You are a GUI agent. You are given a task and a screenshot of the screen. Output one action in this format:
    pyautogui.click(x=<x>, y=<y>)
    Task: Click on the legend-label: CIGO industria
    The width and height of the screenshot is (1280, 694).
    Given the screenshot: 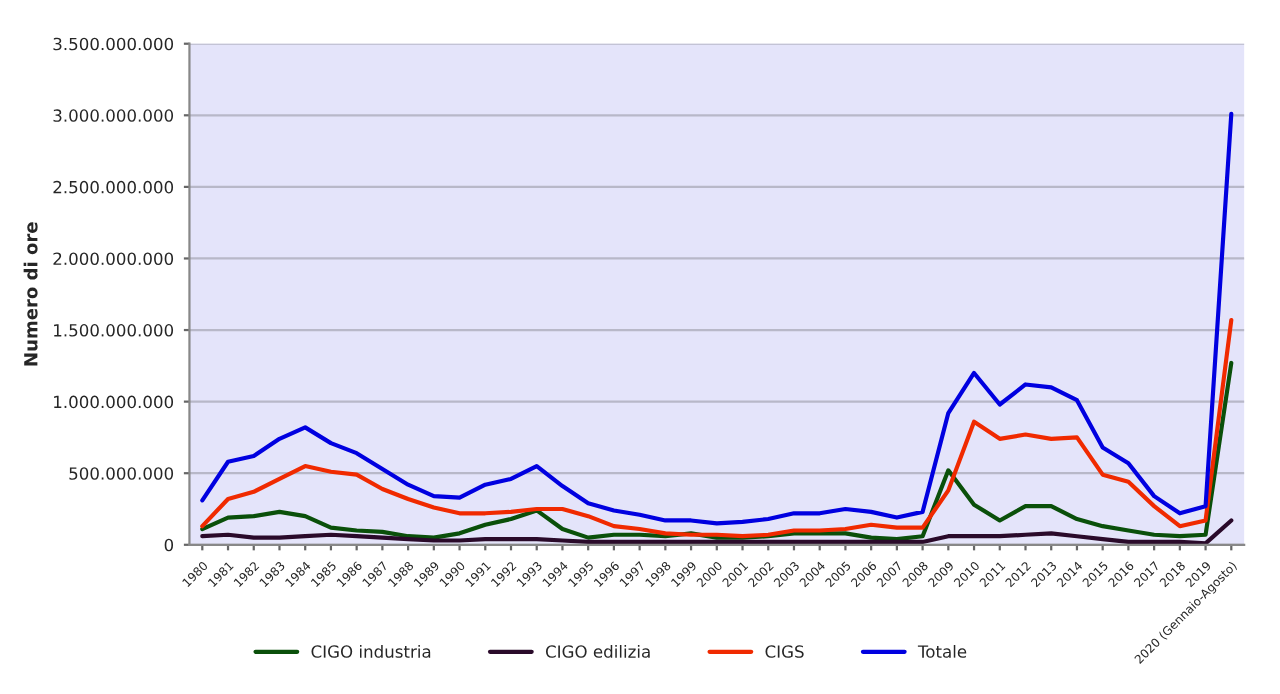 What is the action you would take?
    pyautogui.click(x=371, y=651)
    